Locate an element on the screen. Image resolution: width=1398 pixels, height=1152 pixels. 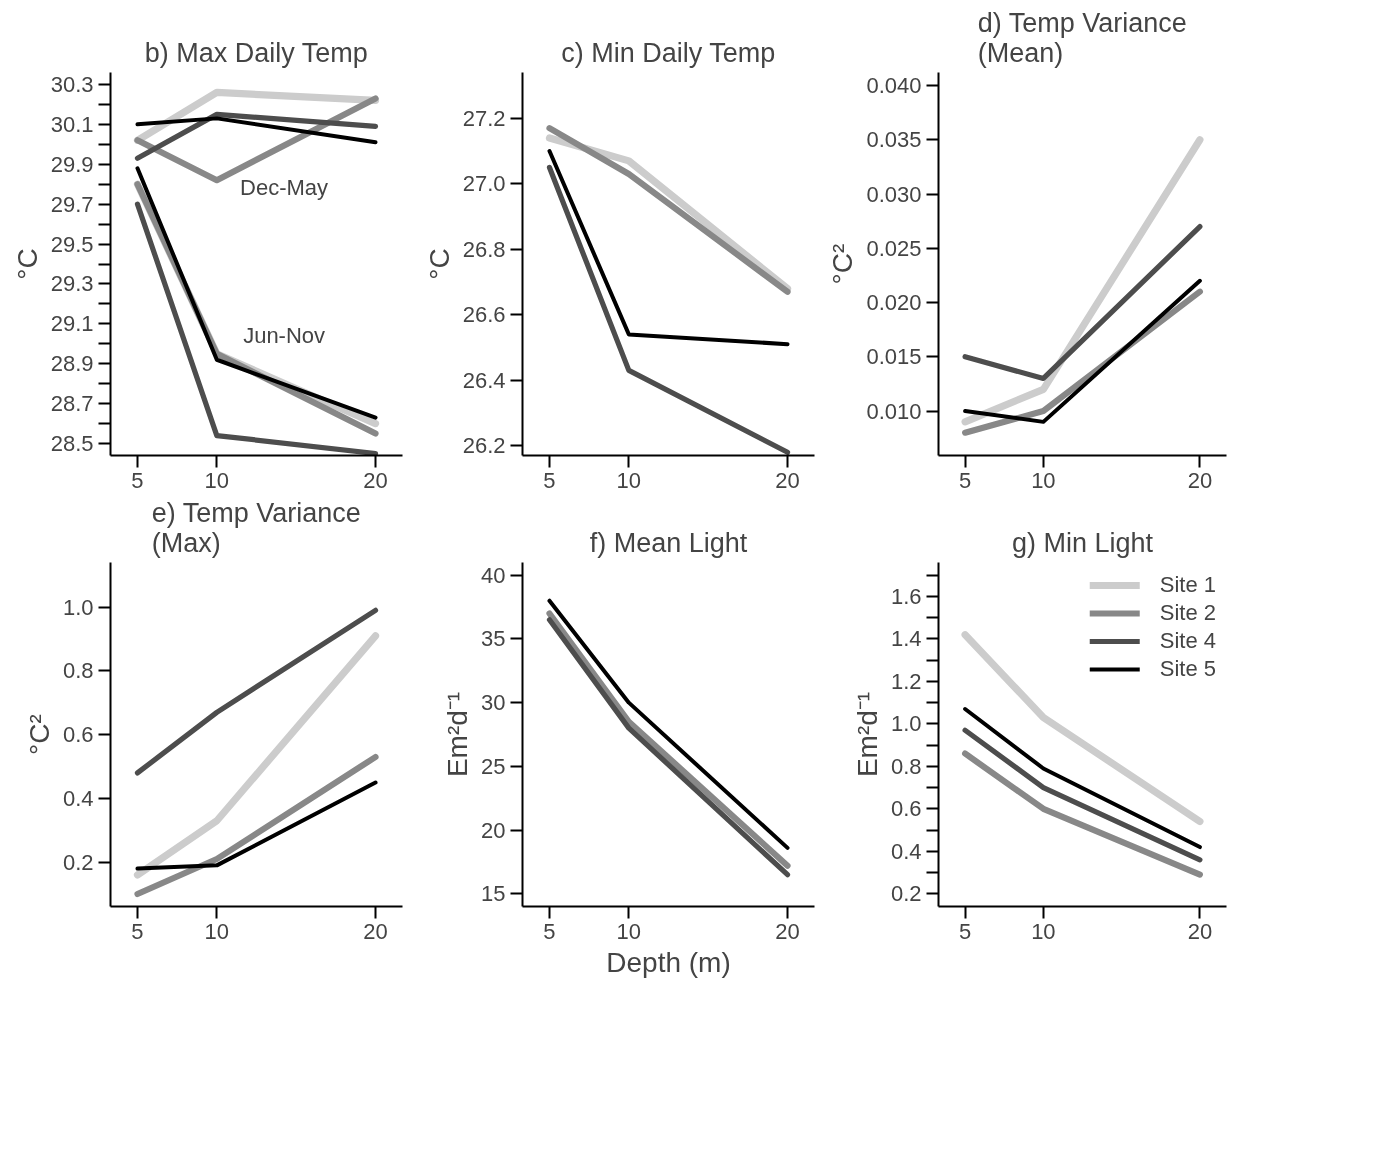
y-tick-label: 26.2 is located at coordinates (484, 446).